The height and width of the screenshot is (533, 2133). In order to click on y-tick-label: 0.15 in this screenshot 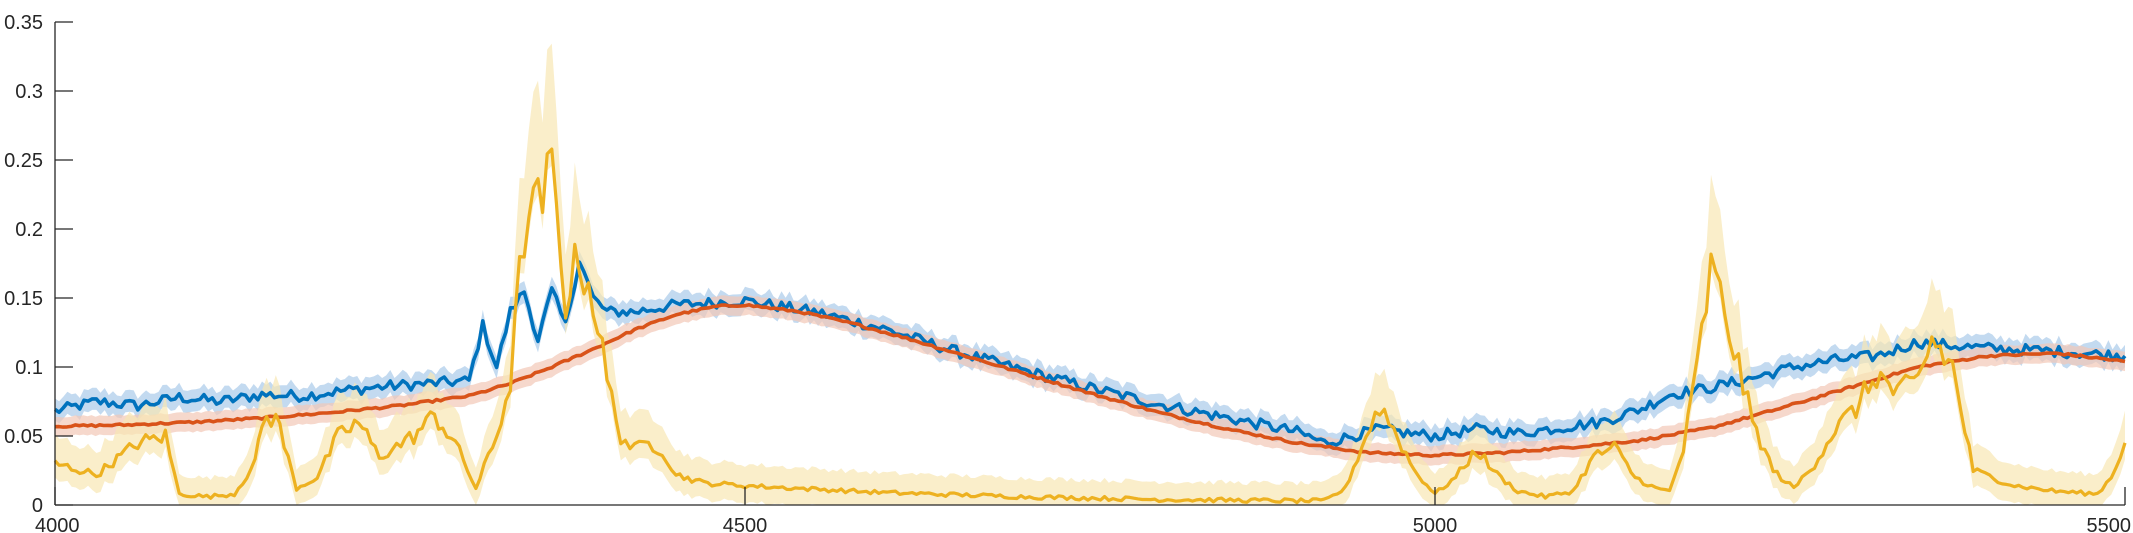, I will do `click(23, 299)`.